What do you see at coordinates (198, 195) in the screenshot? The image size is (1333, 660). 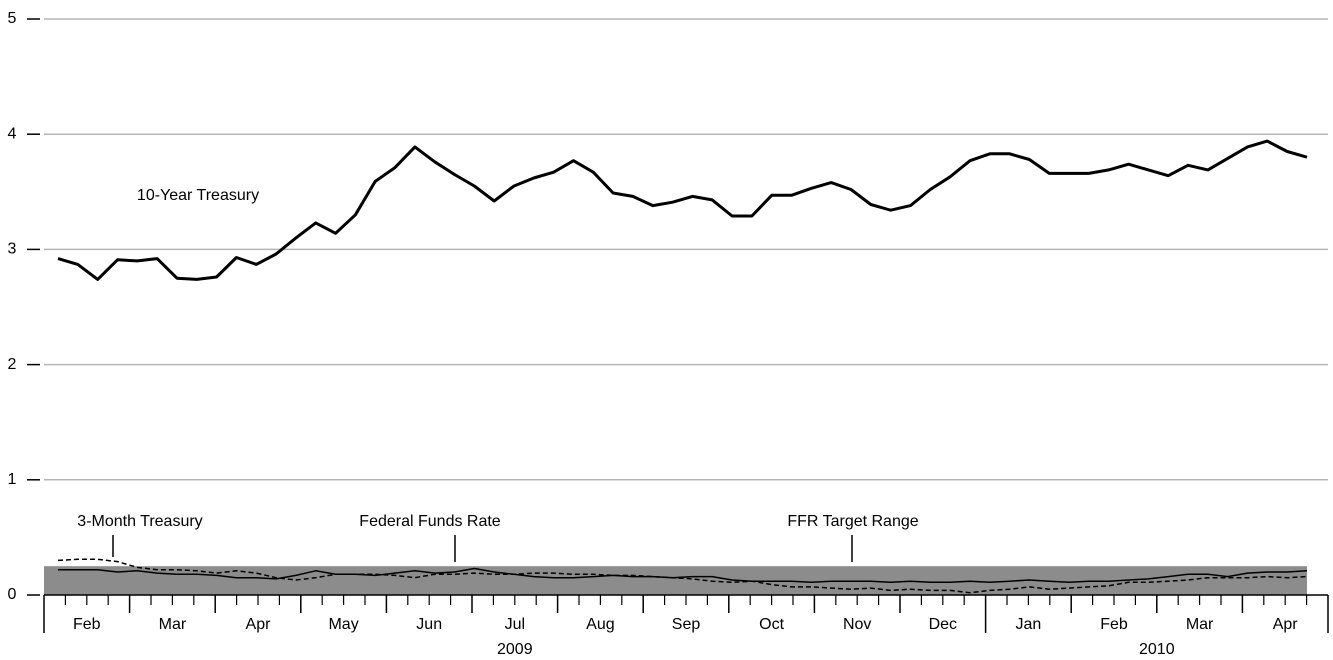 I see `series-annotation: 10-Year Treasury` at bounding box center [198, 195].